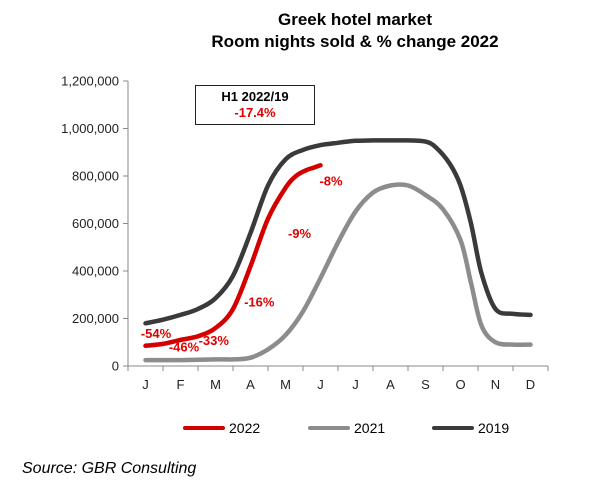 This screenshot has height=499, width=597. Describe the element at coordinates (90, 128) in the screenshot. I see `y-tick-label: 1,000,000` at that location.